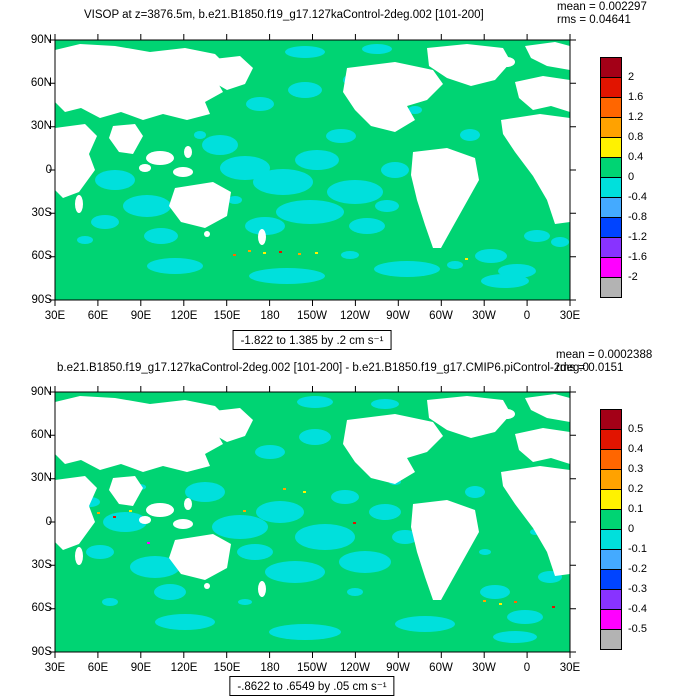 Image resolution: width=700 pixels, height=700 pixels. Describe the element at coordinates (636, 429) in the screenshot. I see `colorbar-tick-label: 0.5` at that location.